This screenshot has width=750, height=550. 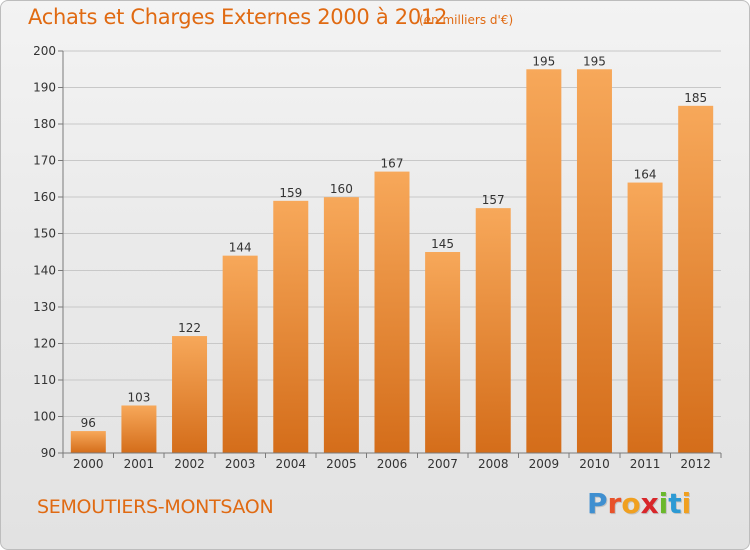 I want to click on y-tick-label: 90, so click(x=48, y=453).